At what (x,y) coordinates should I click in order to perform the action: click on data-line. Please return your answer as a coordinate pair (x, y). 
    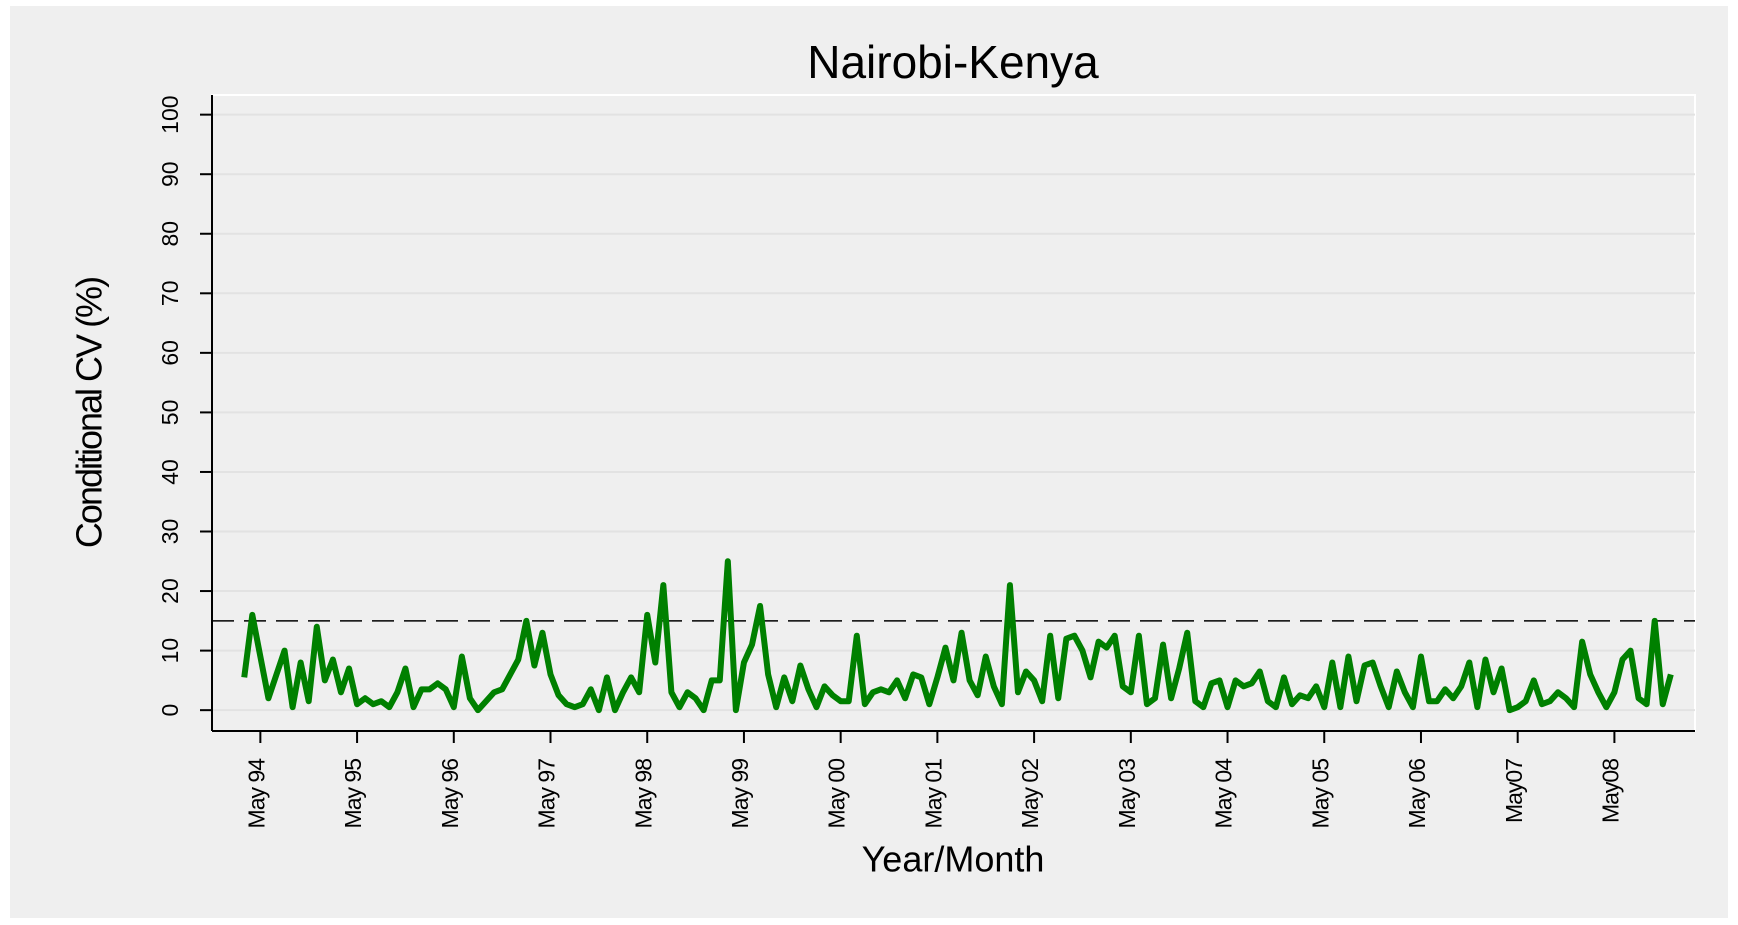
    Looking at the image, I should click on (957, 636).